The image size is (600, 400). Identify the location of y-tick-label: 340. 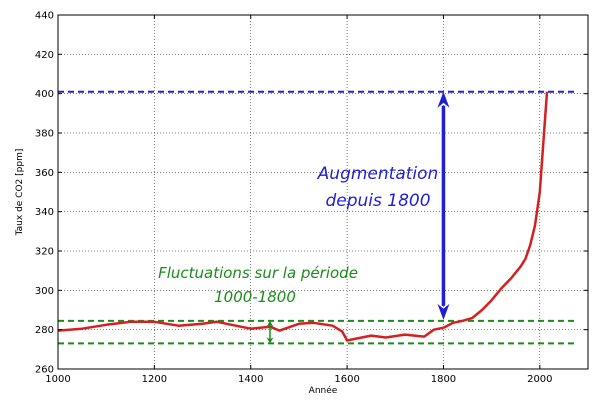
(44, 212).